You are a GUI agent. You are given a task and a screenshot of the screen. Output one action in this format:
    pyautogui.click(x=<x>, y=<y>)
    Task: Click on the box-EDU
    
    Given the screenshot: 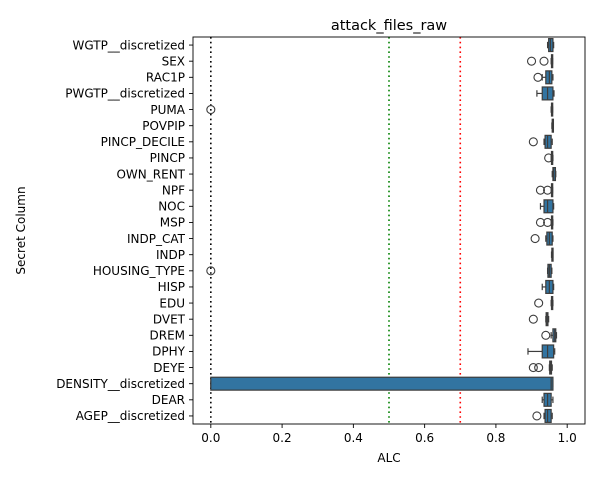 What is the action you would take?
    pyautogui.click(x=544, y=303)
    